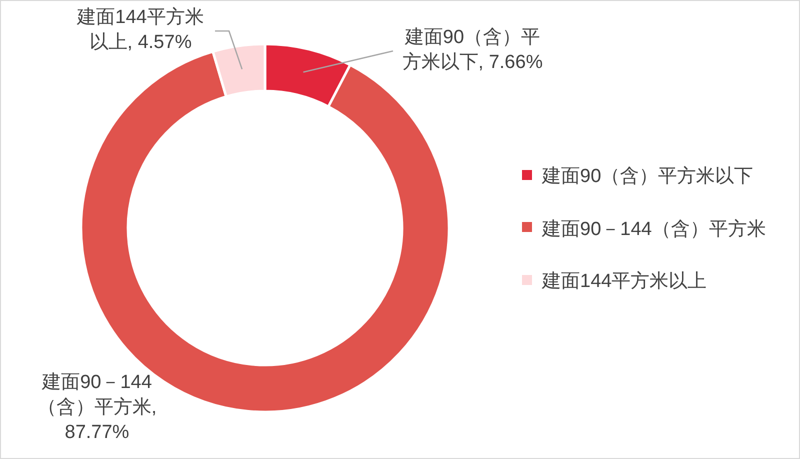  Describe the element at coordinates (654, 229) in the screenshot. I see `legend-label: 建面90－144（含）平方米` at that location.